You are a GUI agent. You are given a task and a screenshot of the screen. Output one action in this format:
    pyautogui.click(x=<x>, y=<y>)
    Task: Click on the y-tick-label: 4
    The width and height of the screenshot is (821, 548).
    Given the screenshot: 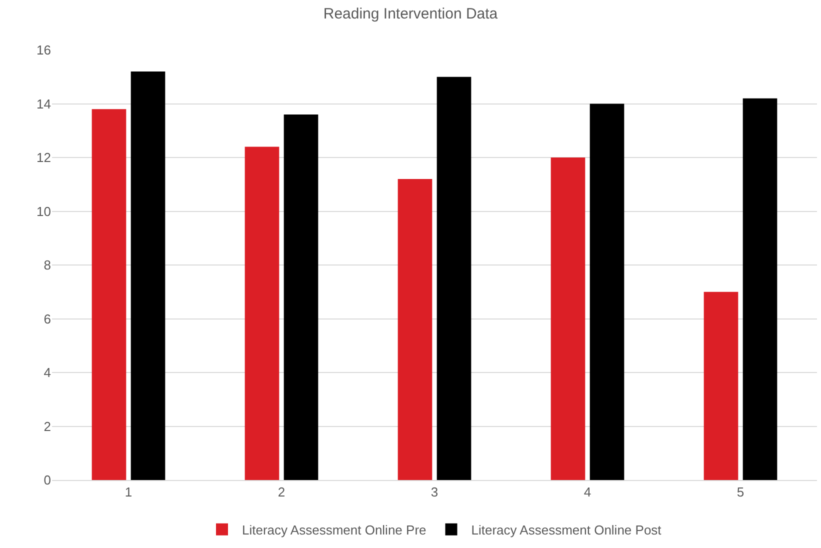 What is the action you would take?
    pyautogui.click(x=47, y=372)
    